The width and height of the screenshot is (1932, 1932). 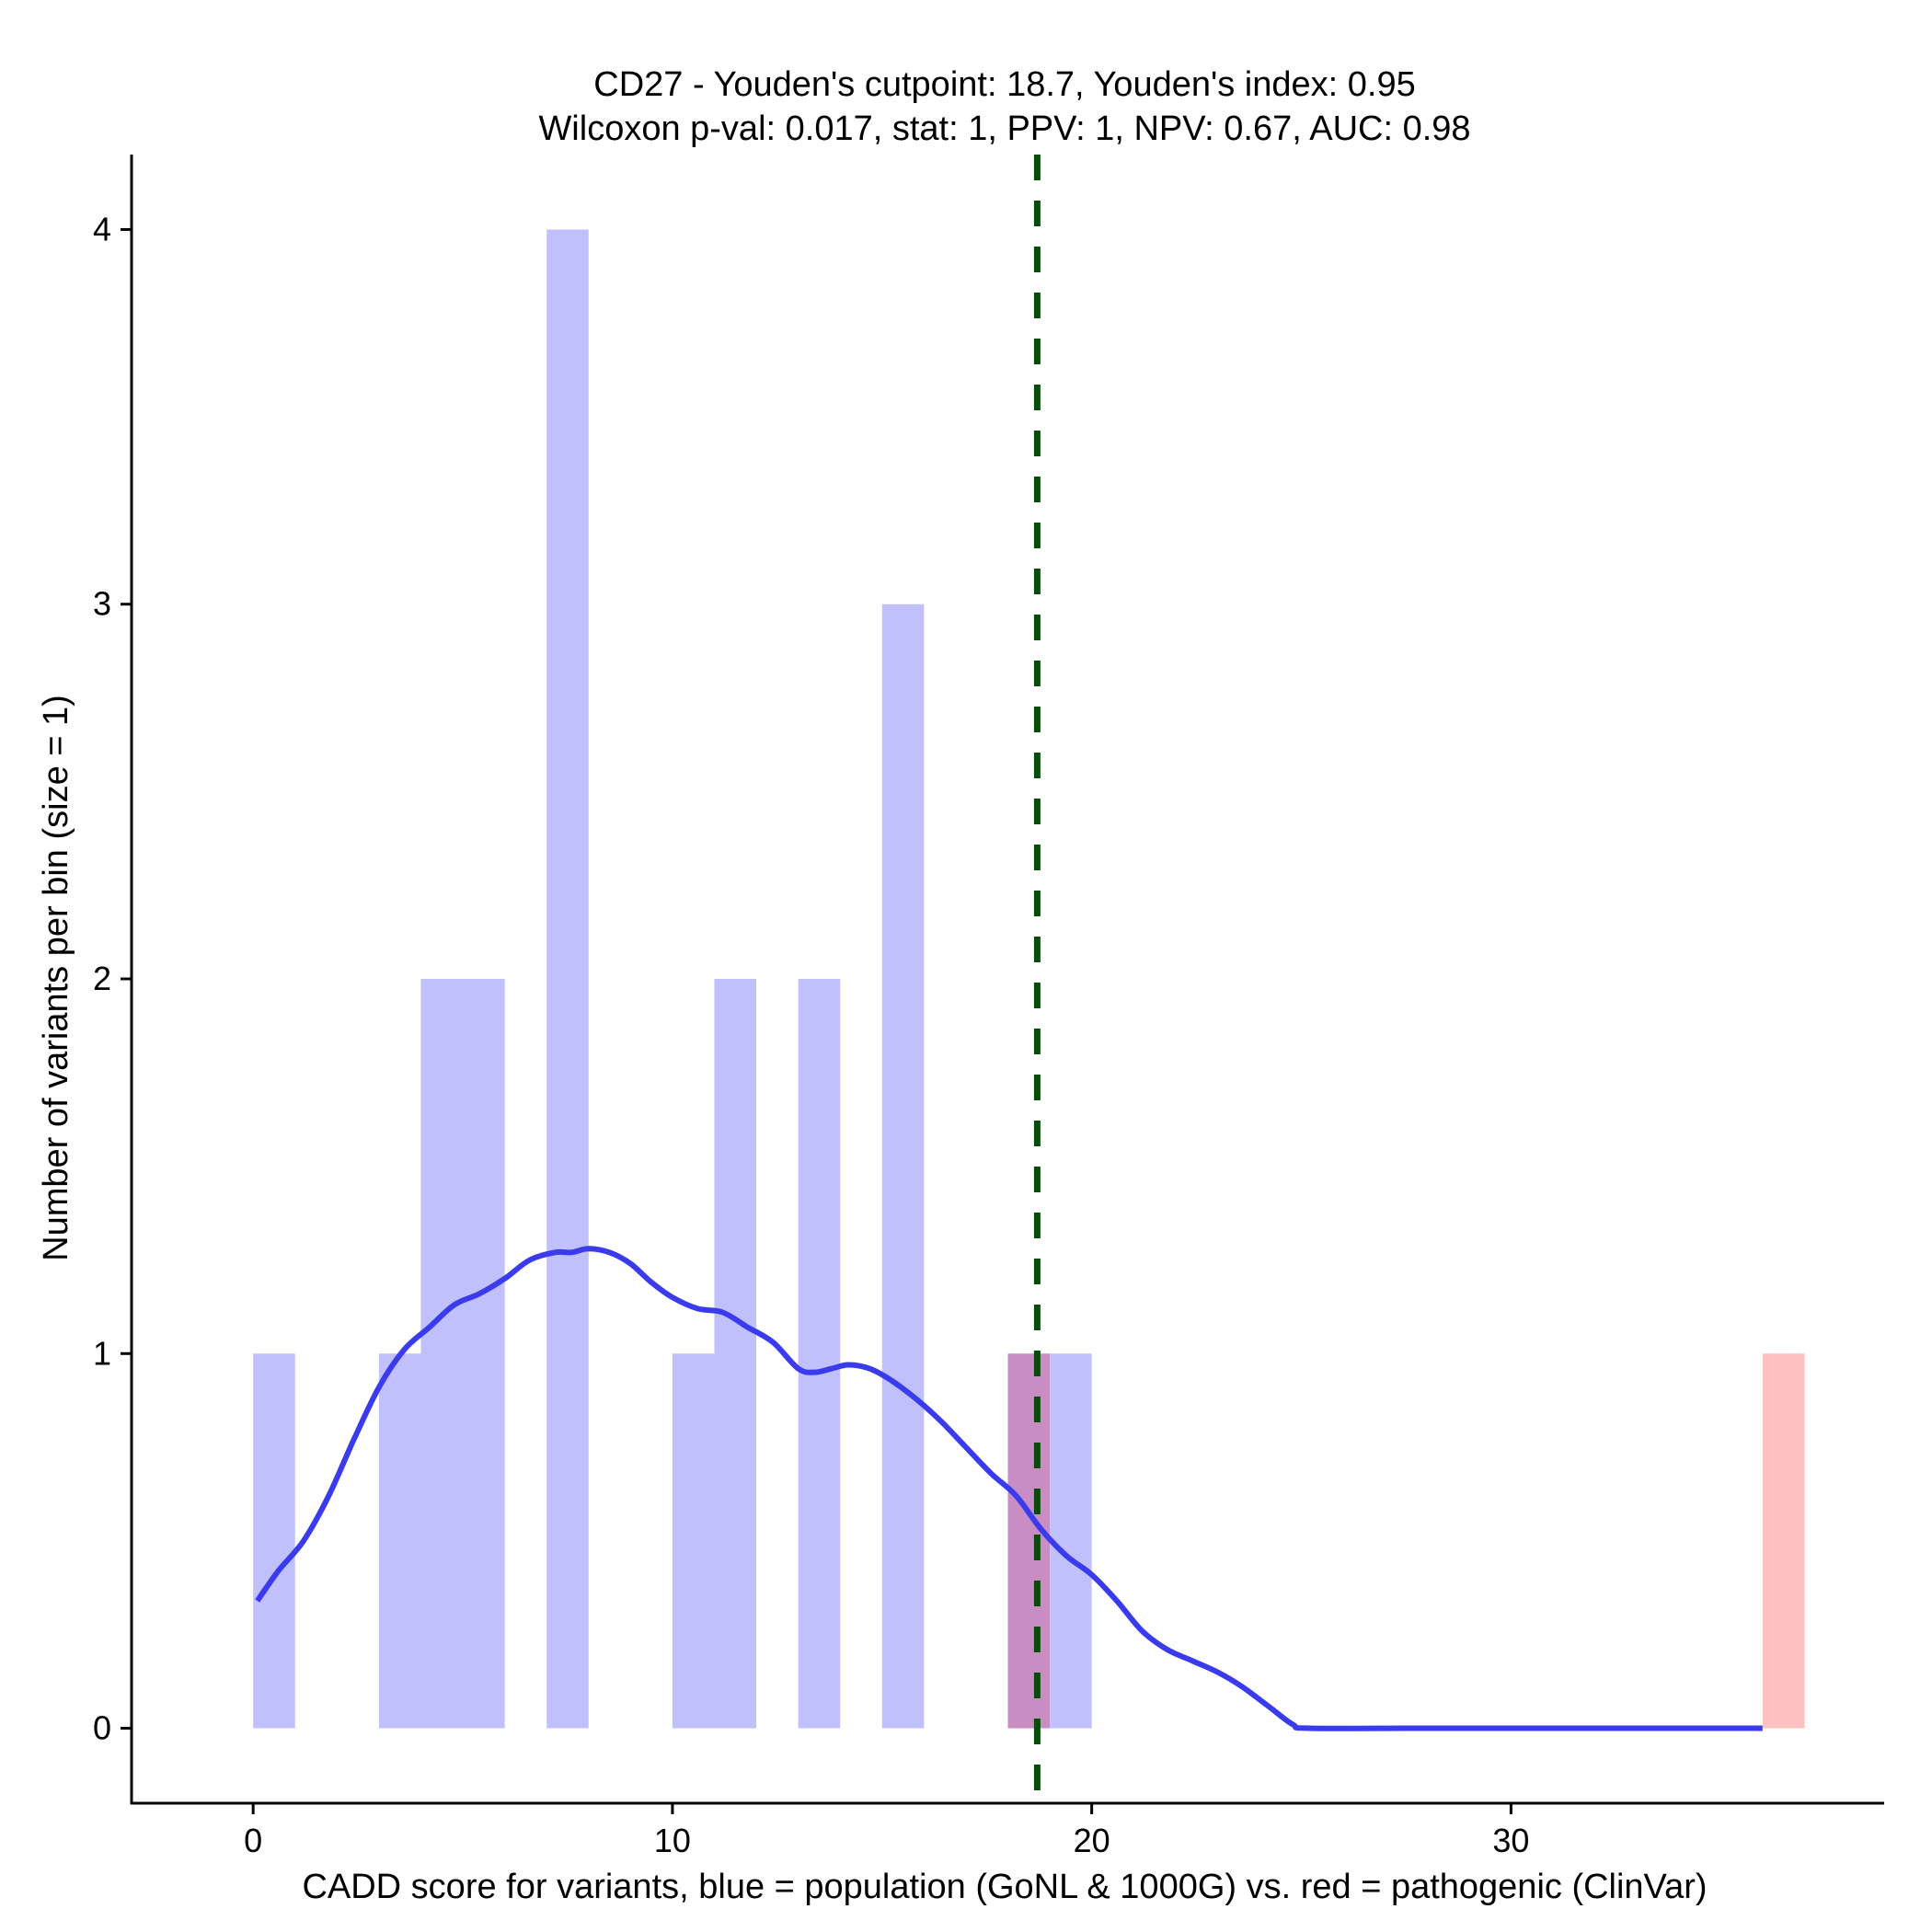 I want to click on x-tick-label: 10, so click(x=672, y=1840).